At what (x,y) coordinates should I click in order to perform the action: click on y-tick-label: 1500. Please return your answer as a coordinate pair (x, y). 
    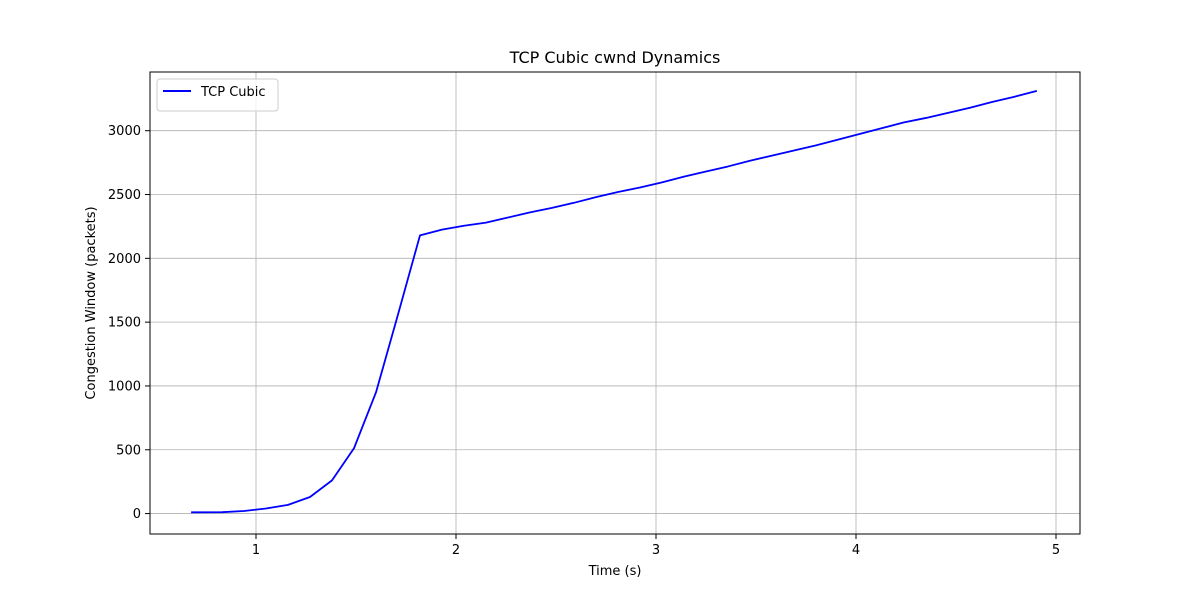
    Looking at the image, I should click on (124, 323).